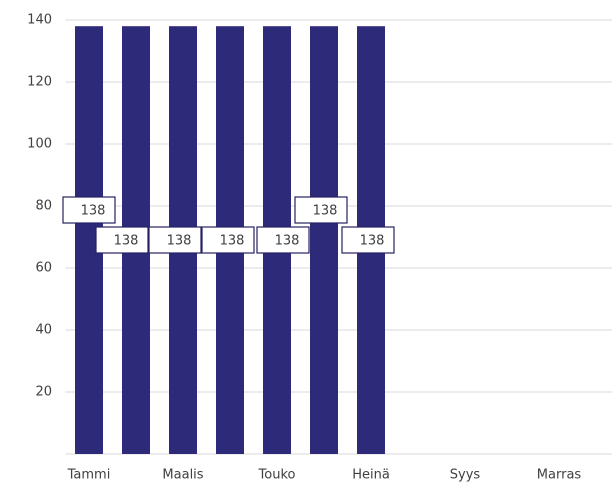 The width and height of the screenshot is (612, 490). What do you see at coordinates (465, 475) in the screenshot?
I see `x-tick-label: Syys` at bounding box center [465, 475].